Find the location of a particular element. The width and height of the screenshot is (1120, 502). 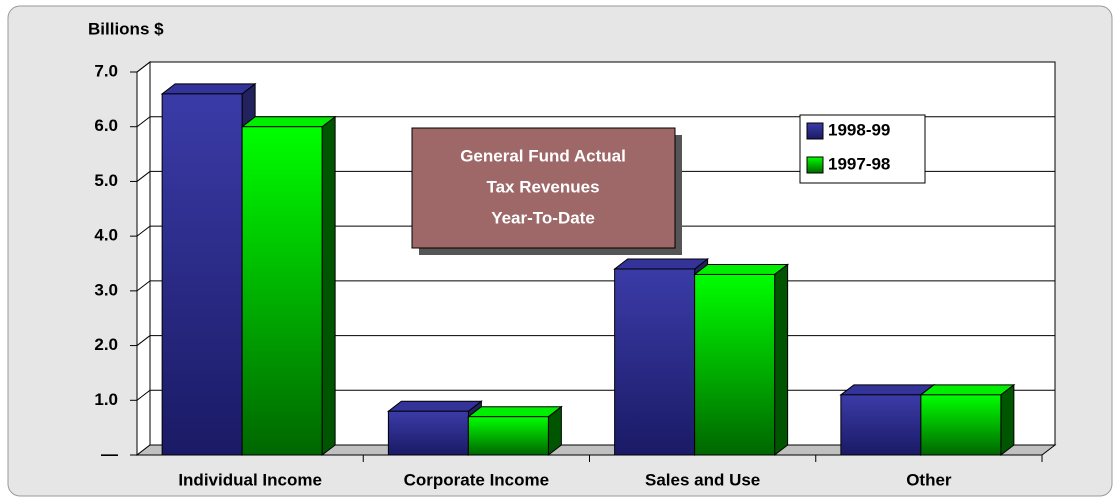

x-tick-label: Corporate Income is located at coordinates (476, 479).